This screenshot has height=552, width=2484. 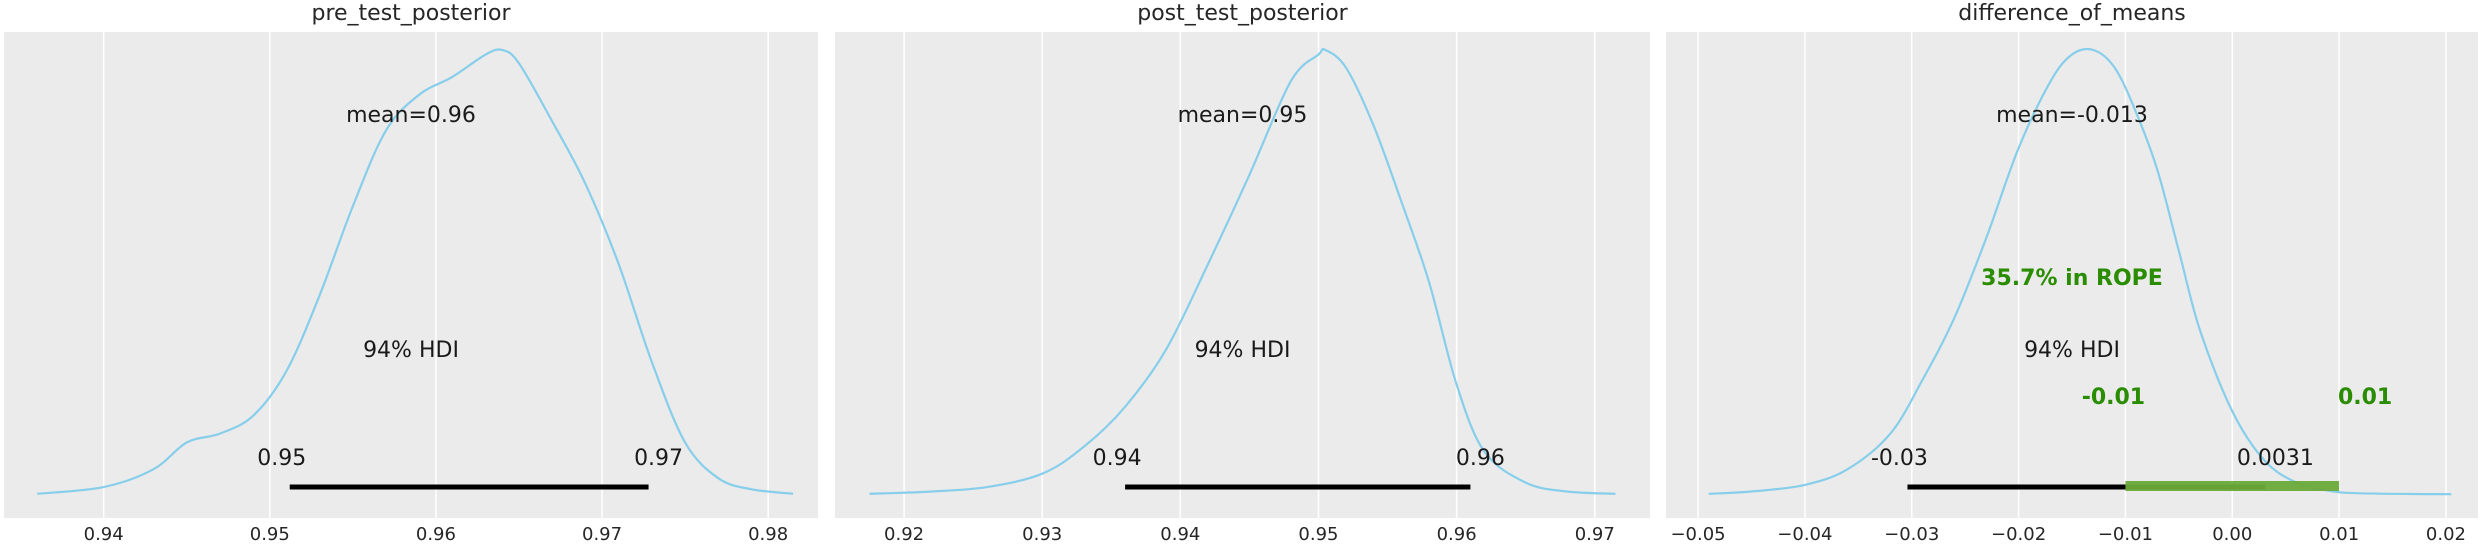 What do you see at coordinates (1480, 458) in the screenshot?
I see `hdi-high-label: 0.96` at bounding box center [1480, 458].